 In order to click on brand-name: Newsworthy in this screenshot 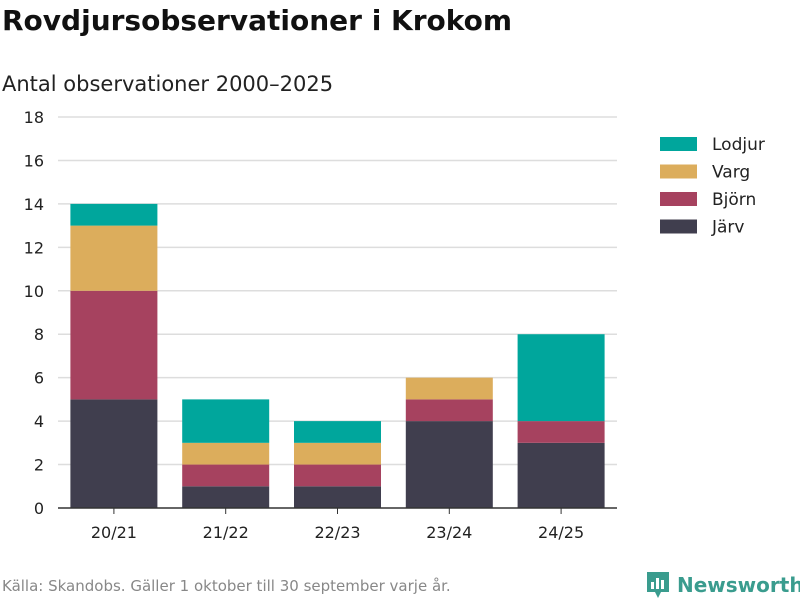, I will do `click(738, 585)`.